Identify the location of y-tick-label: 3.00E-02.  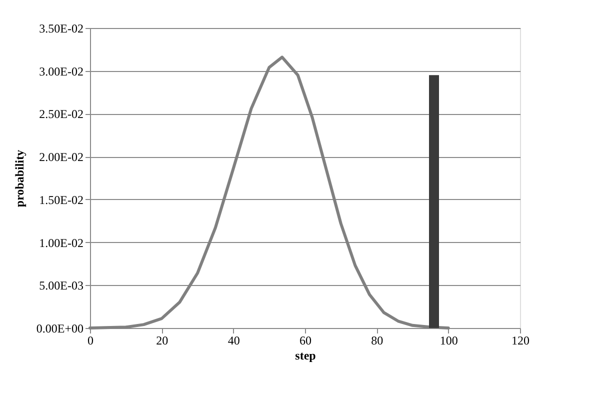
(61, 71).